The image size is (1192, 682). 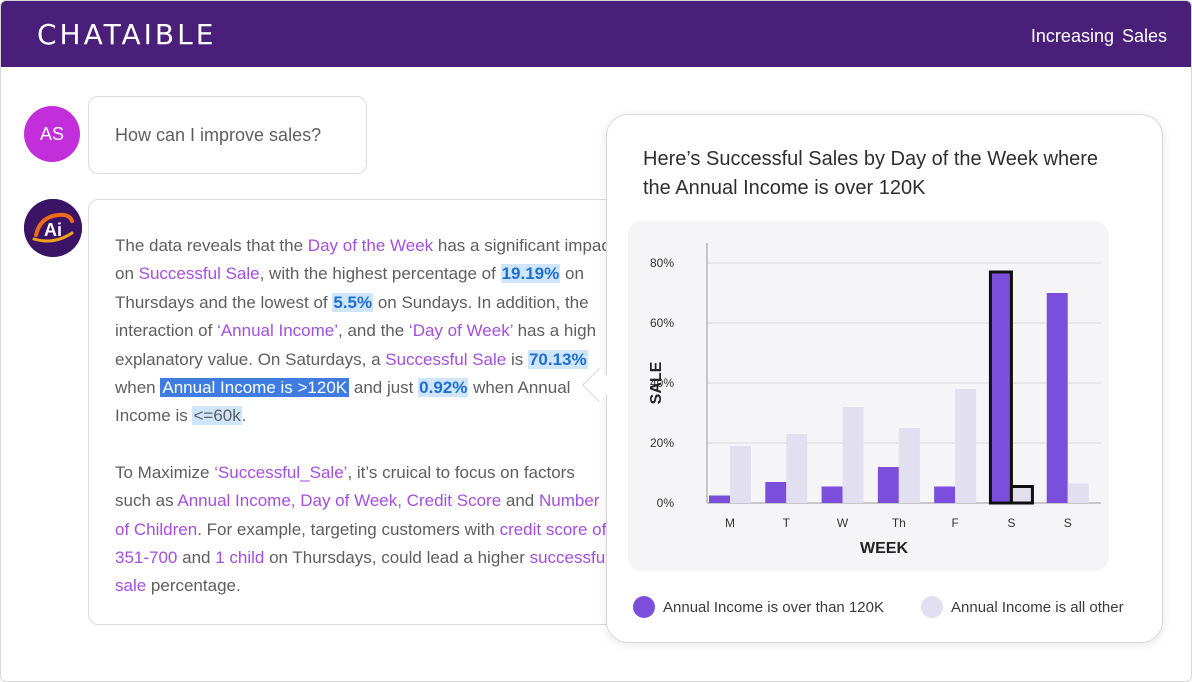 I want to click on y-tick-label: 0%, so click(x=666, y=503).